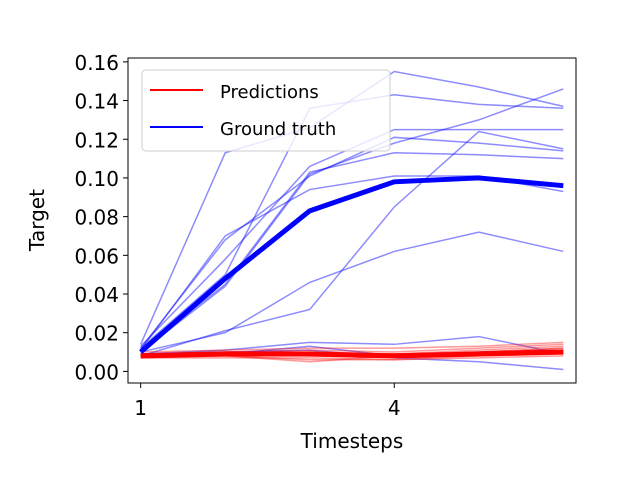 The image size is (640, 480). What do you see at coordinates (96, 295) in the screenshot?
I see `y-tick-label: 0.04` at bounding box center [96, 295].